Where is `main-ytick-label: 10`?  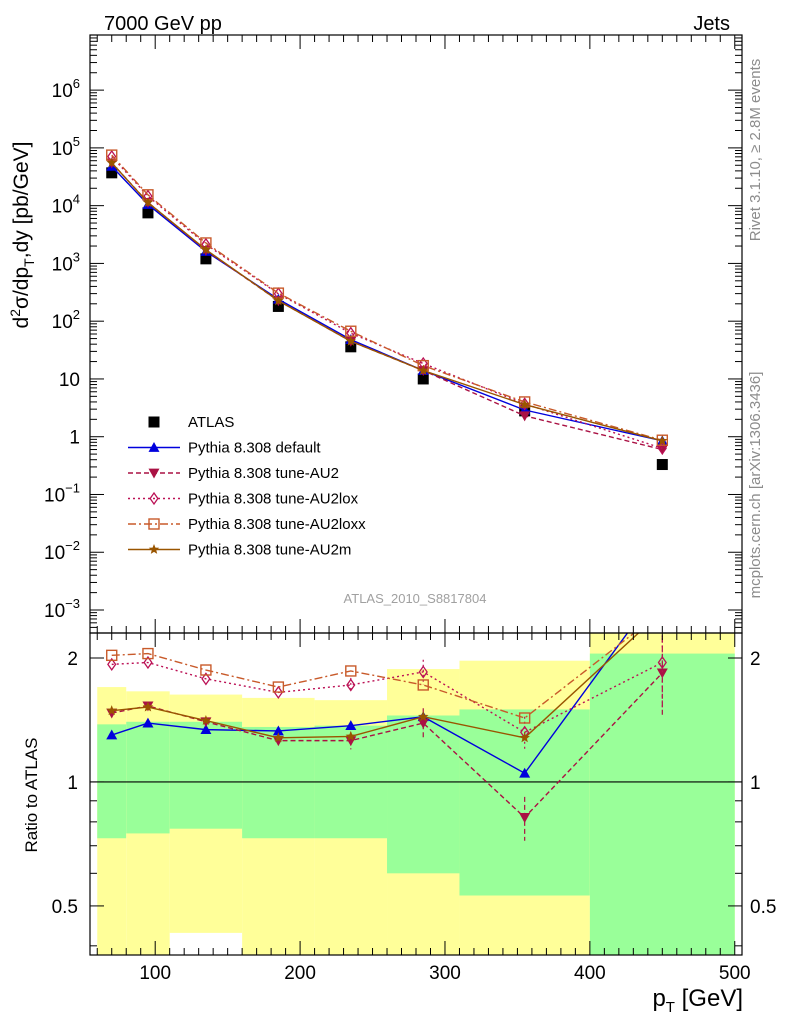 main-ytick-label: 10 is located at coordinates (69, 380).